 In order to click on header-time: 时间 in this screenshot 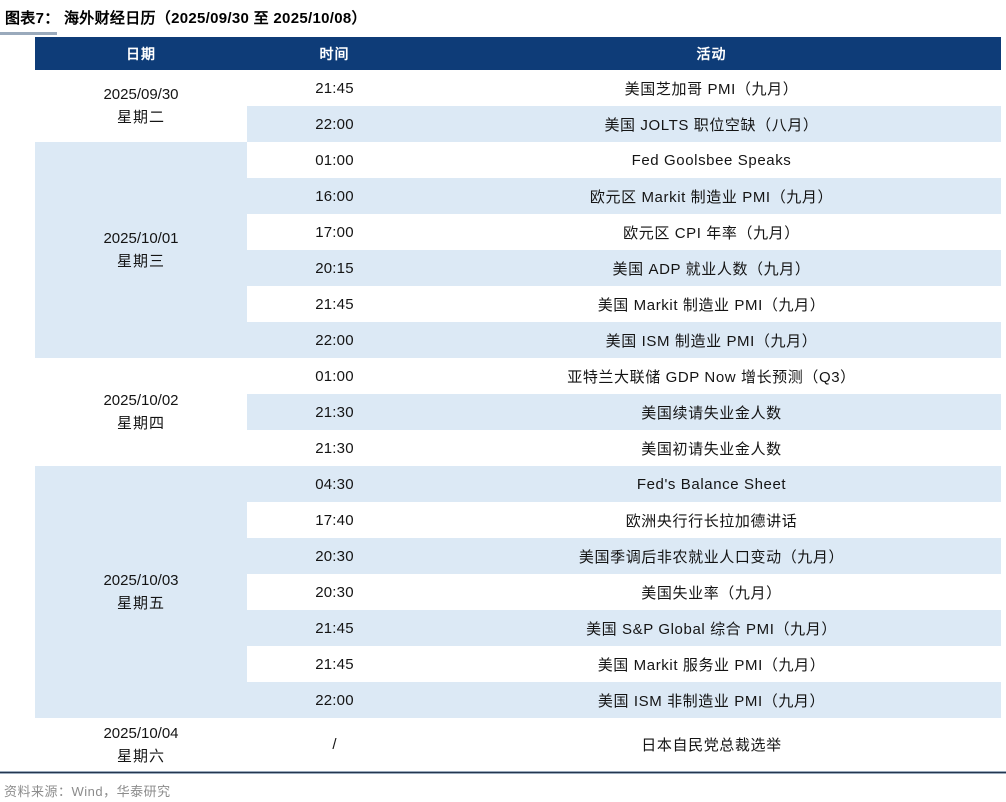, I will do `click(334, 53)`.